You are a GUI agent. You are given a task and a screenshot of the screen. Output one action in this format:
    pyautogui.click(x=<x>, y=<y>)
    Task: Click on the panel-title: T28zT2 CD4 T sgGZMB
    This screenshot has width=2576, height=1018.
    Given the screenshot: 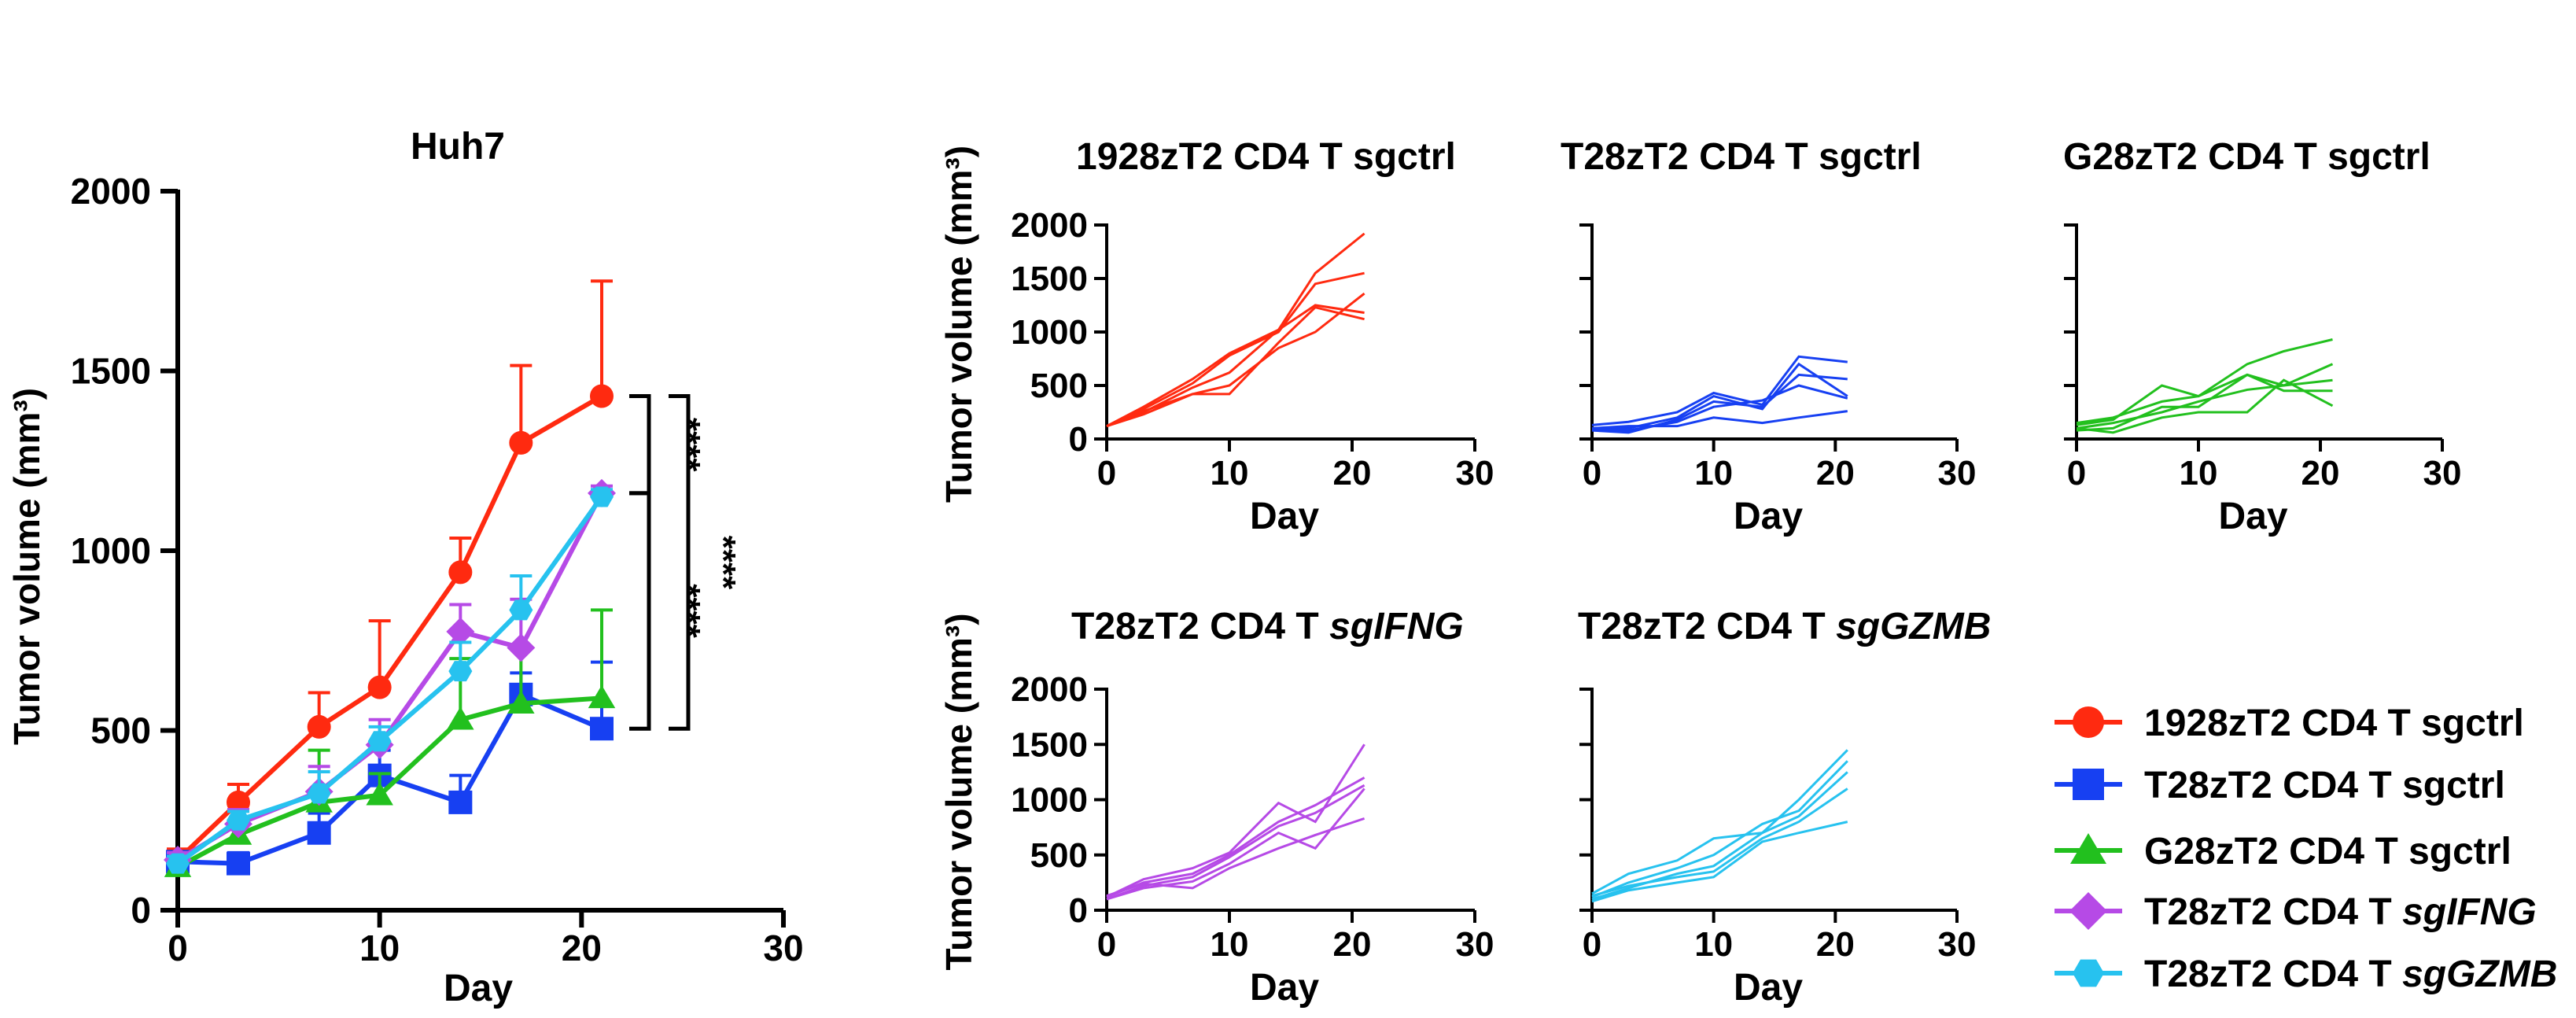 What is the action you would take?
    pyautogui.click(x=1784, y=626)
    